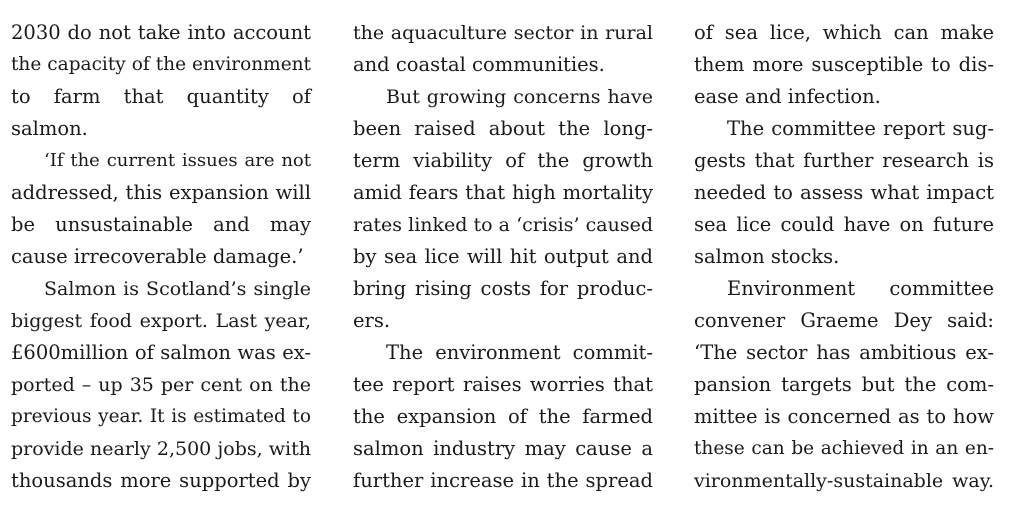 This screenshot has width=1013, height=513. Describe the element at coordinates (844, 416) in the screenshot. I see `text-line: mittee is concerned as to how` at that location.